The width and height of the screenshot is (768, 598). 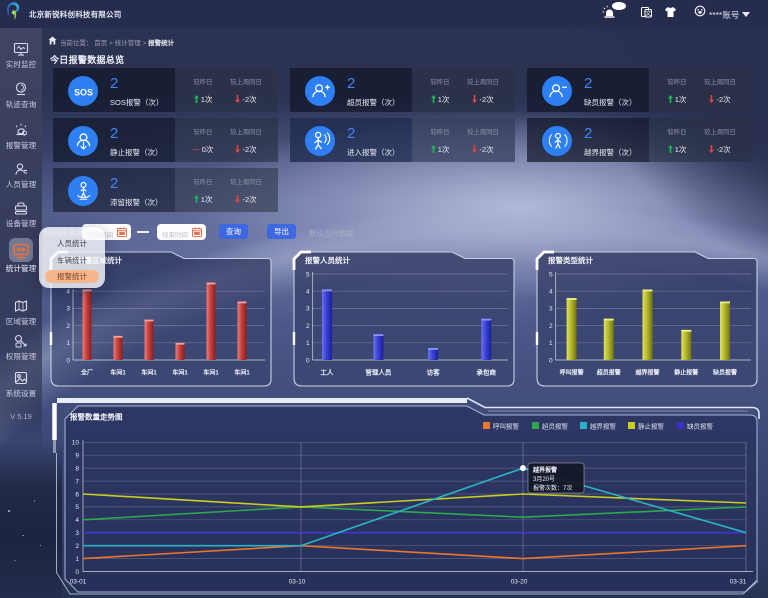 What do you see at coordinates (487, 372) in the screenshot?
I see `svg-text: 承包商` at bounding box center [487, 372].